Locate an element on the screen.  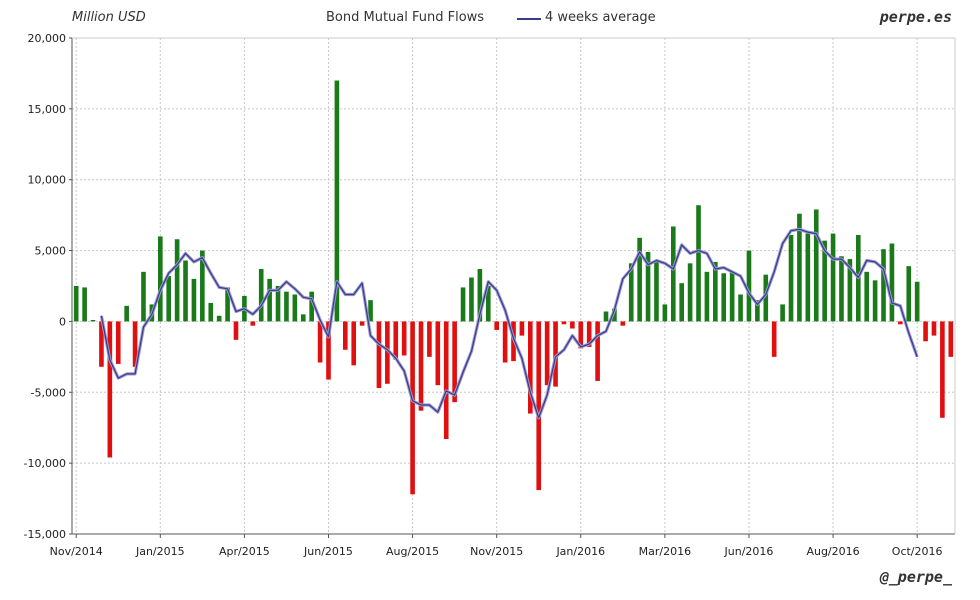
chart-title: Bond Mutual Fund Flows is located at coordinates (405, 17).